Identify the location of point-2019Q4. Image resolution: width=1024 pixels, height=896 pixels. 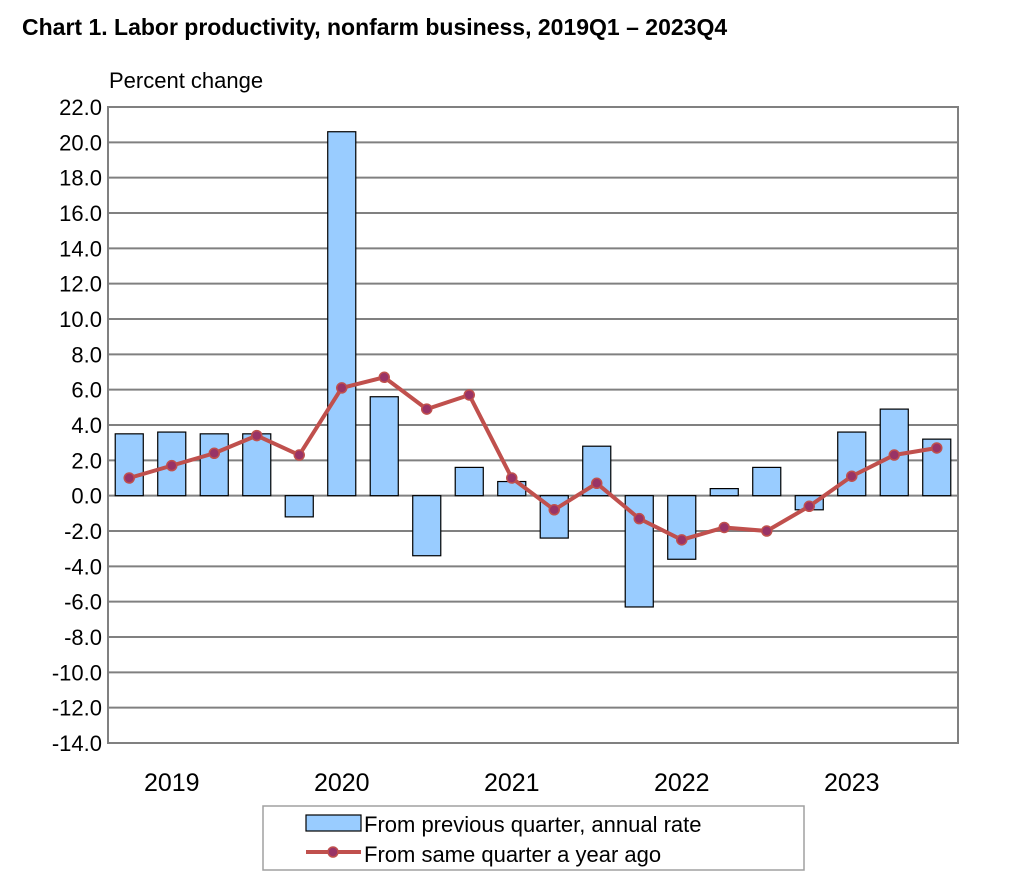
(257, 435).